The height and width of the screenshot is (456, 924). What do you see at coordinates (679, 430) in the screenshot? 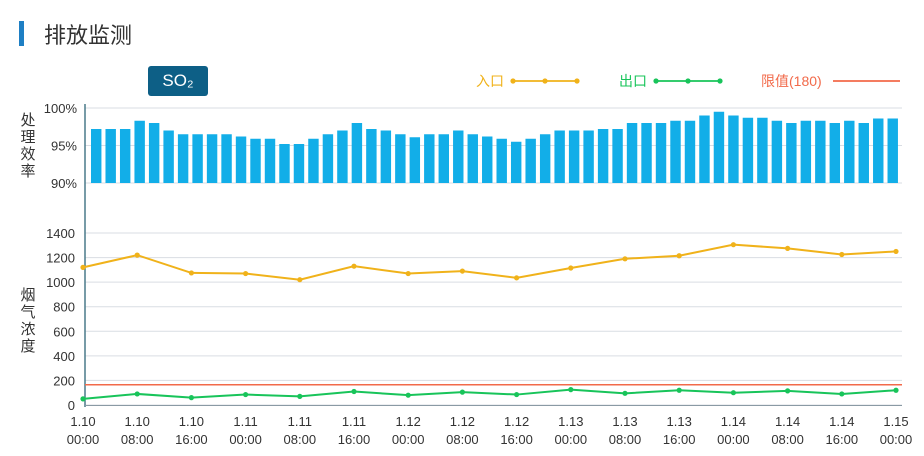
I see `x-tick-label: 1.13 16:00` at bounding box center [679, 430].